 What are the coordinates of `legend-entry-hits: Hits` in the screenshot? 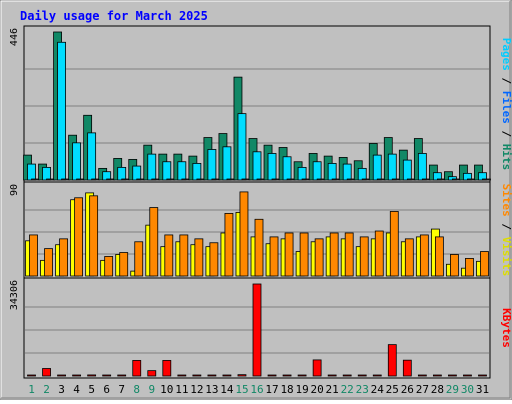 It's located at (506, 157).